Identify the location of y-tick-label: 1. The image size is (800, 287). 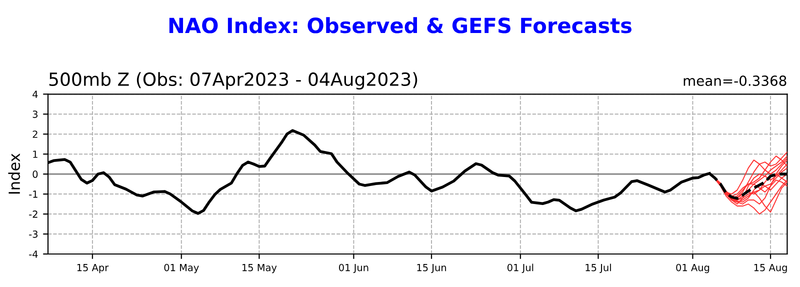
(35, 154).